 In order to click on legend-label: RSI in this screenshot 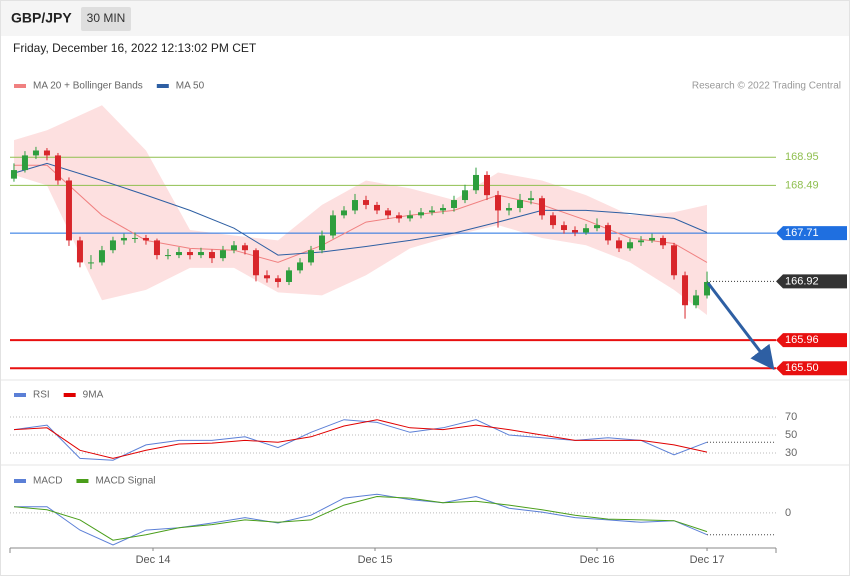, I will do `click(41, 395)`.